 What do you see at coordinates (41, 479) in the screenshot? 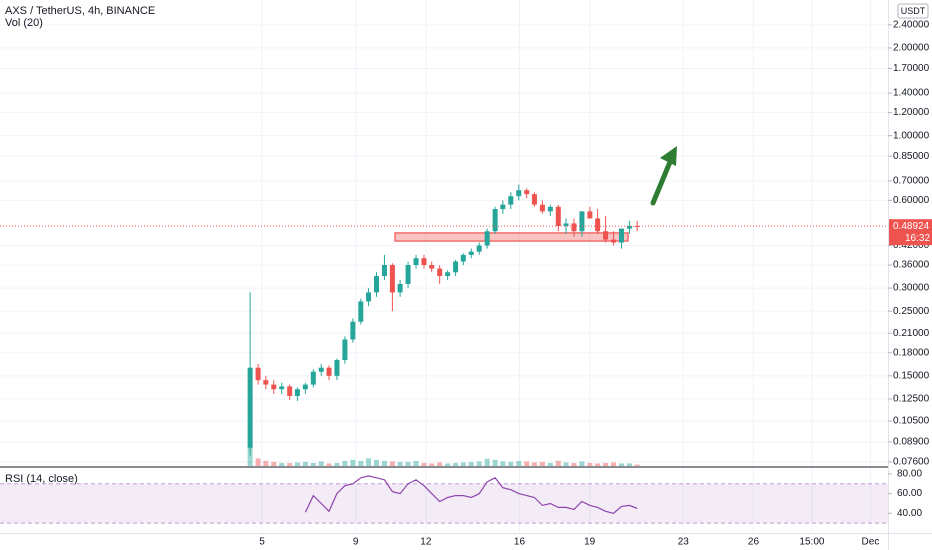
I see `rsi-label: RSI (14, close)` at bounding box center [41, 479].